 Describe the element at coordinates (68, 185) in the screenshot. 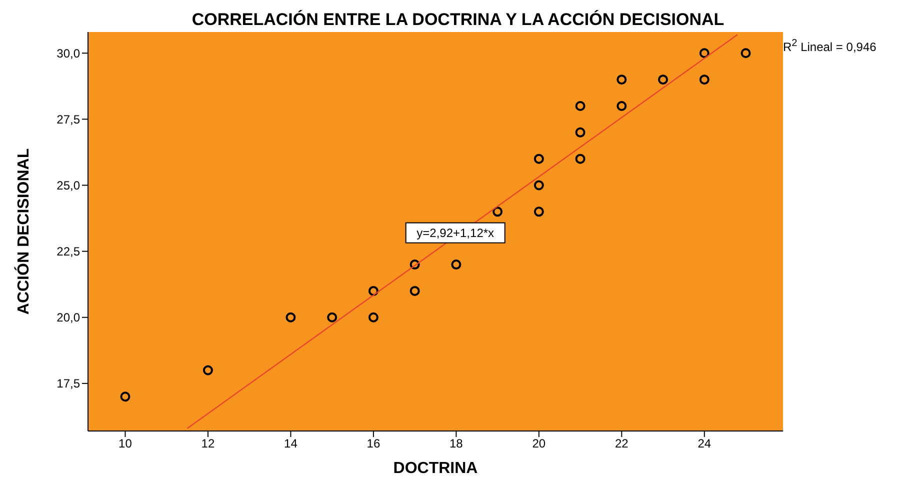

I see `y-tick-label: 25,0` at that location.